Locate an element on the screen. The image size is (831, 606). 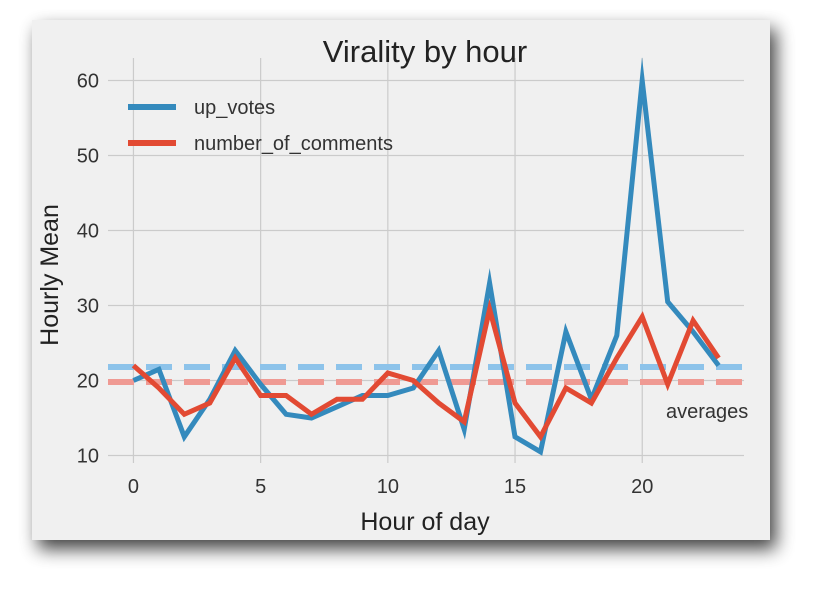
averages-annotation: averages is located at coordinates (707, 412).